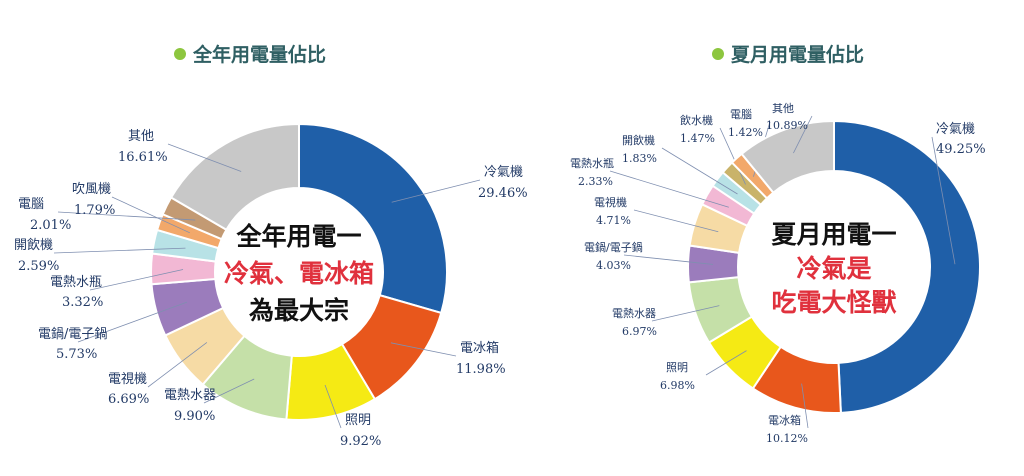 This screenshot has width=1024, height=476. I want to click on slice-label-value: 6.97%, so click(639, 331).